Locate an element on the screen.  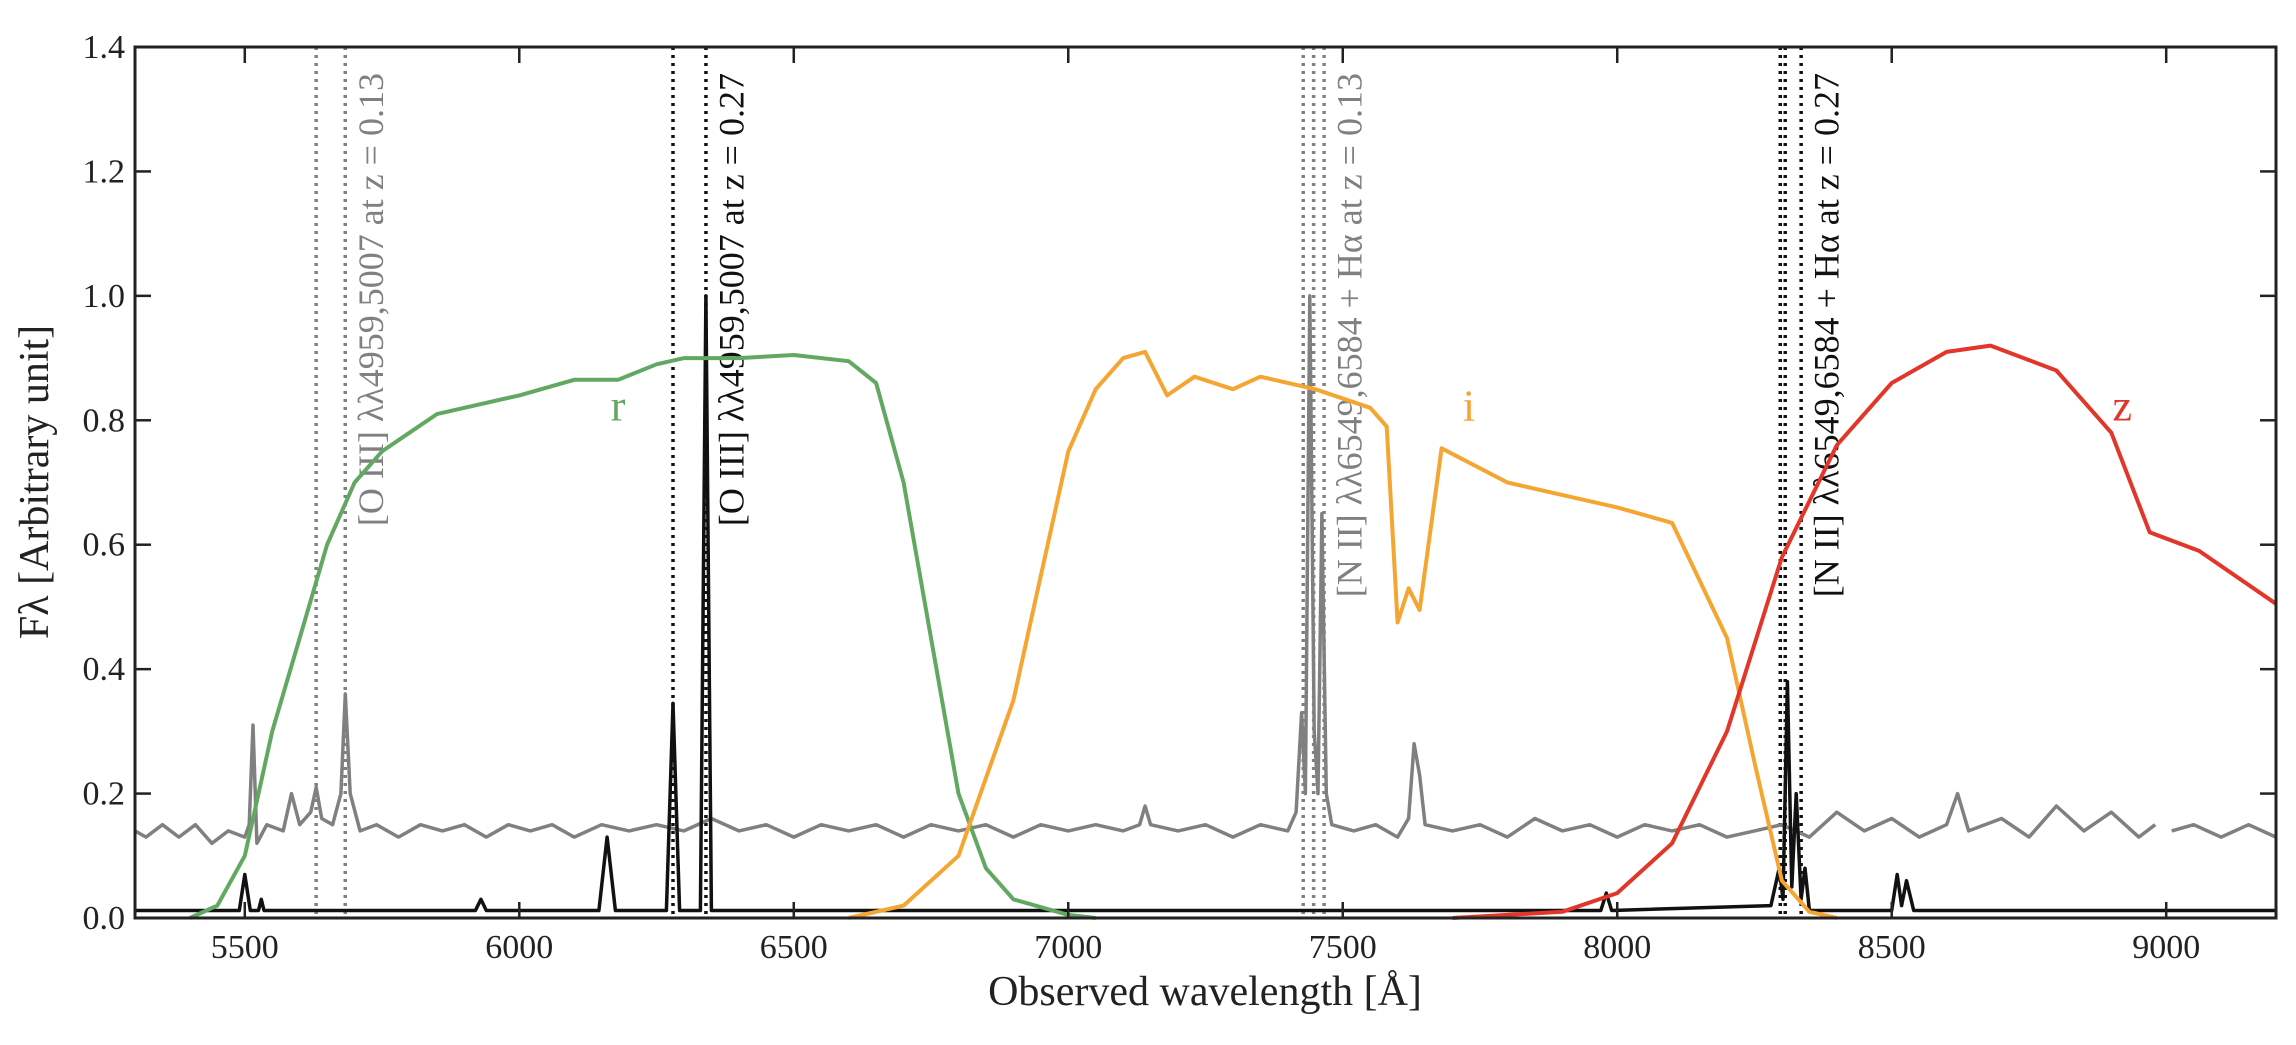
series-label: i is located at coordinates (1469, 405).